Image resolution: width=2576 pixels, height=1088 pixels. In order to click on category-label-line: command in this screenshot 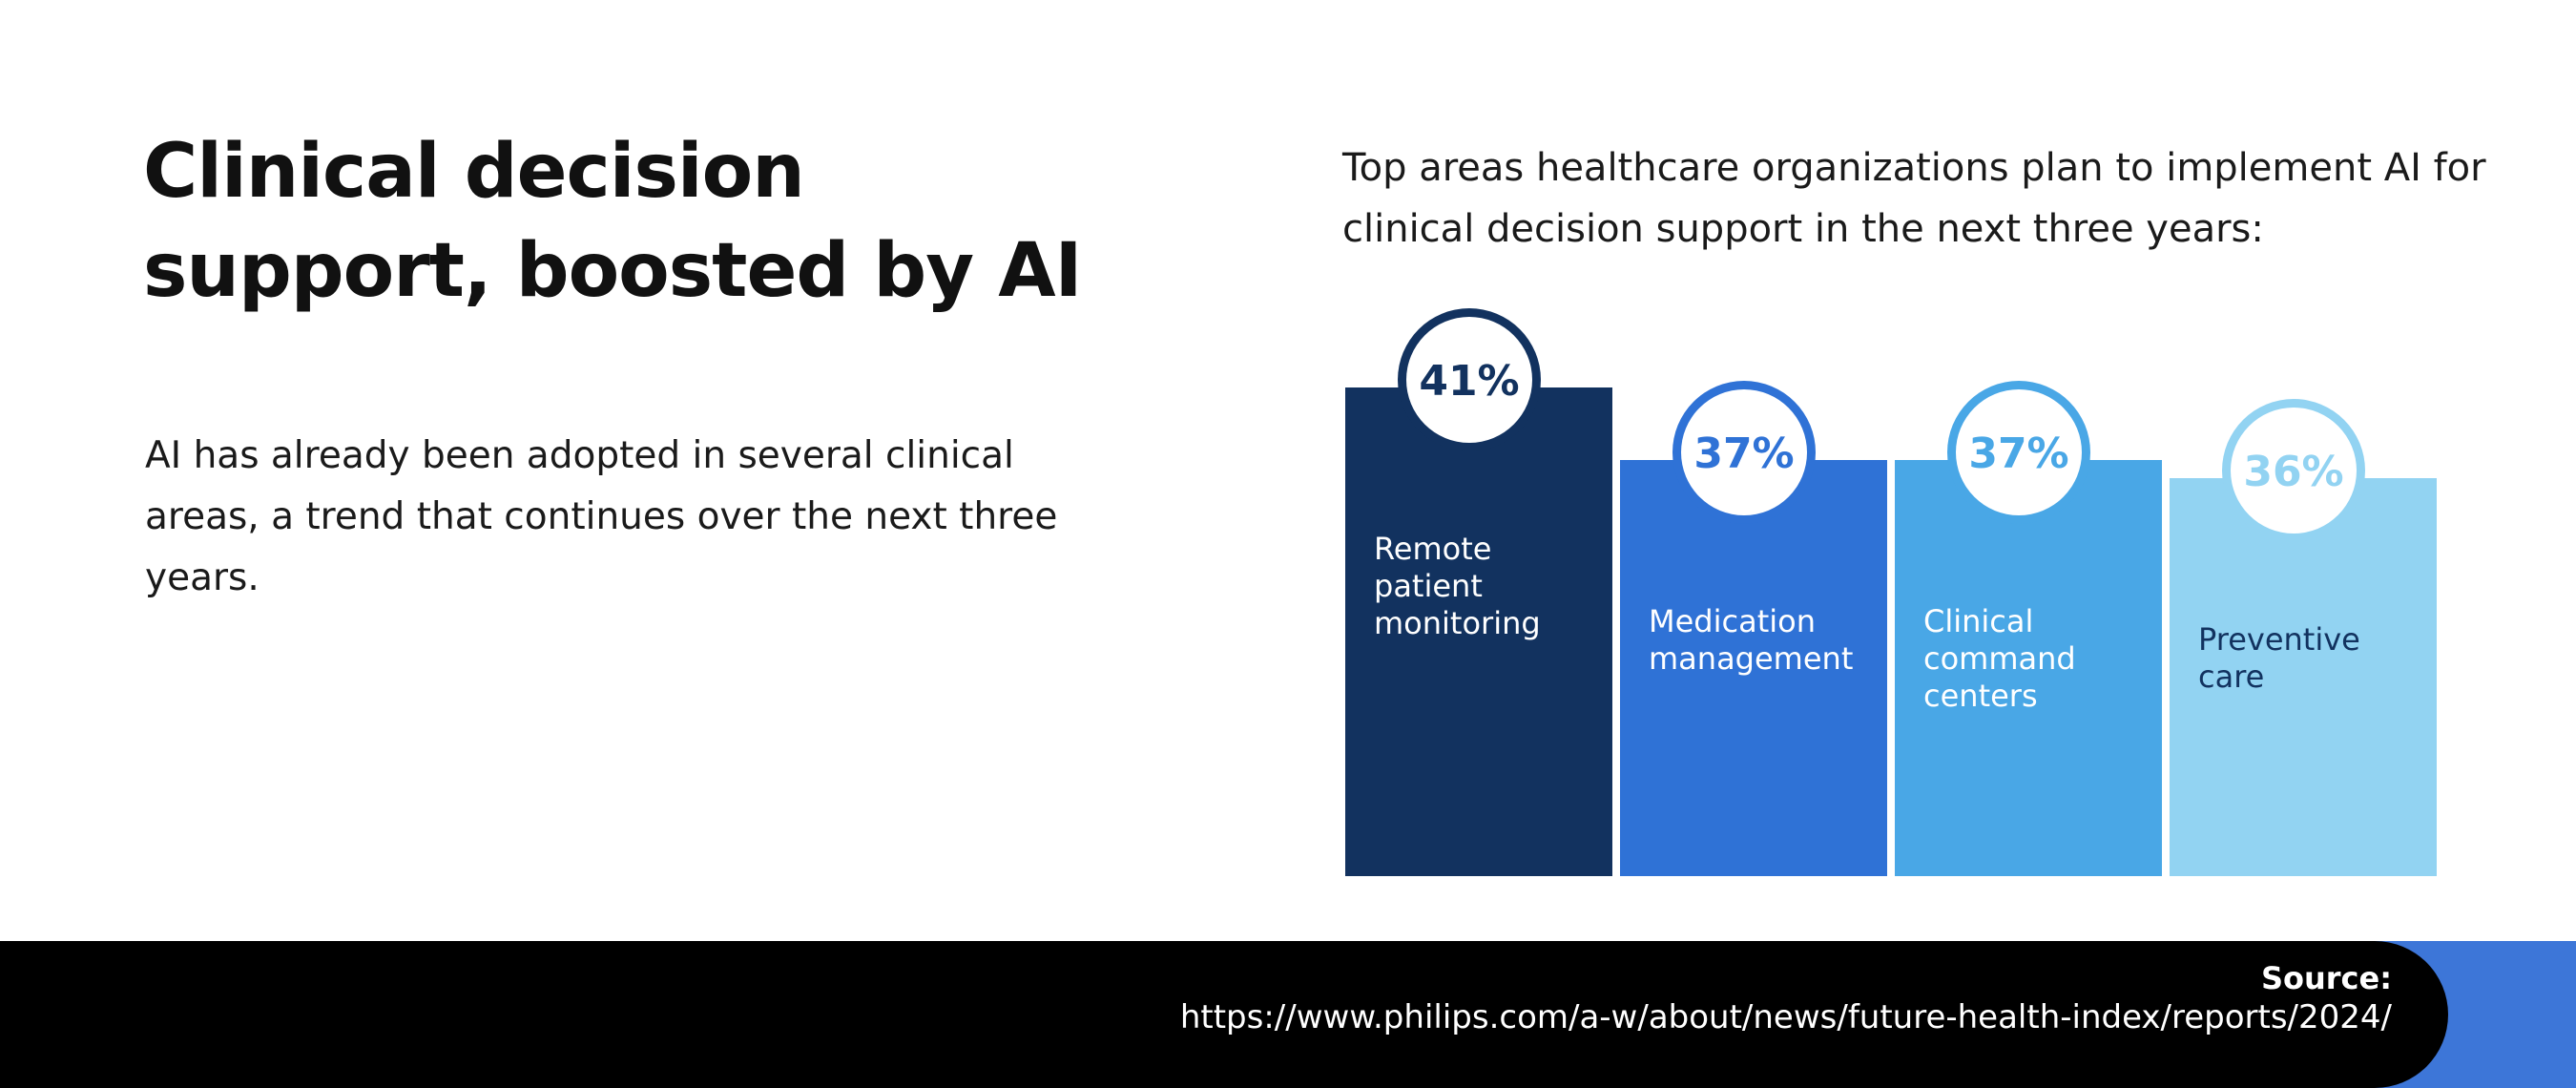, I will do `click(1999, 658)`.